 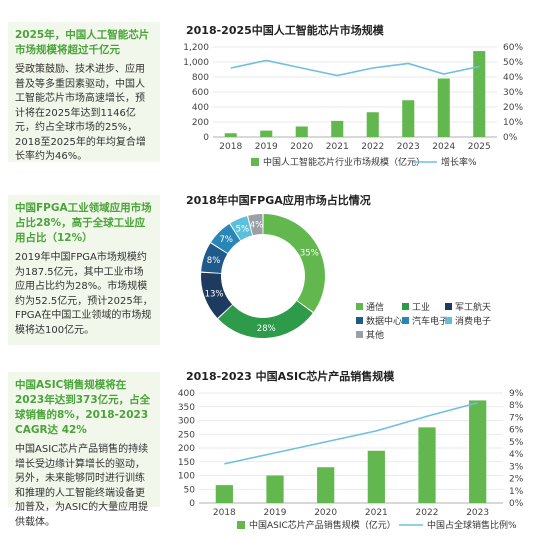 I want to click on y2-tick-label: 0%, so click(x=516, y=504).